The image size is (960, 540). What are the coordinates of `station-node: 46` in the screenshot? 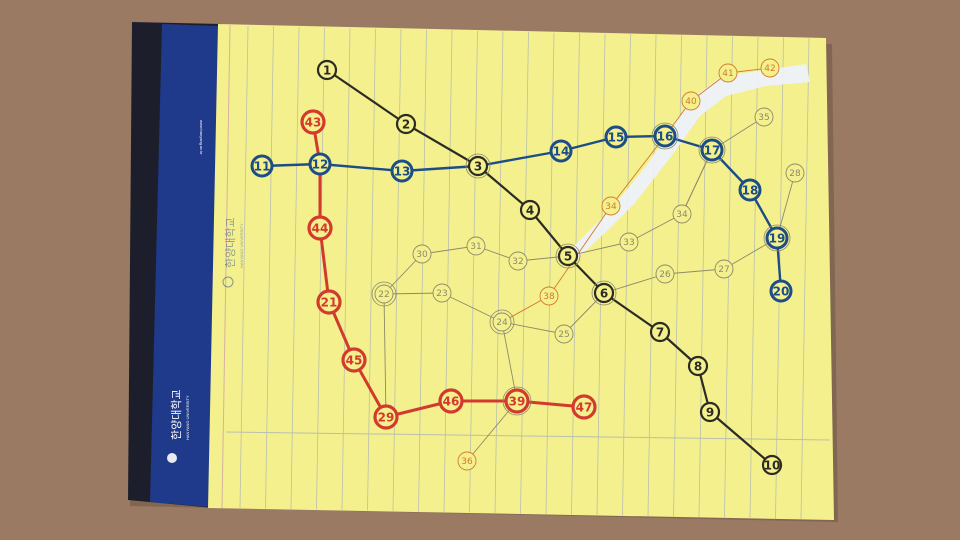 It's located at (451, 401).